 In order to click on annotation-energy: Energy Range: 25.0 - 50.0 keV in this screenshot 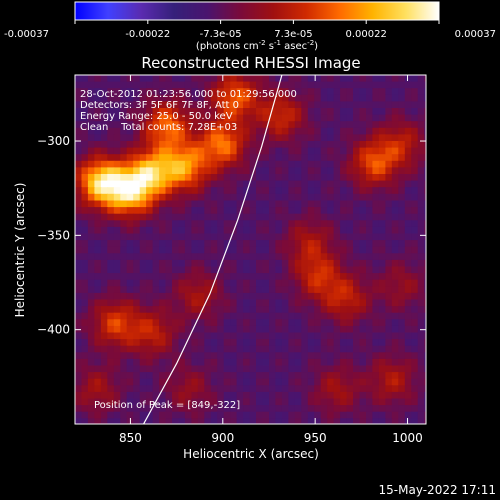, I will do `click(156, 116)`.